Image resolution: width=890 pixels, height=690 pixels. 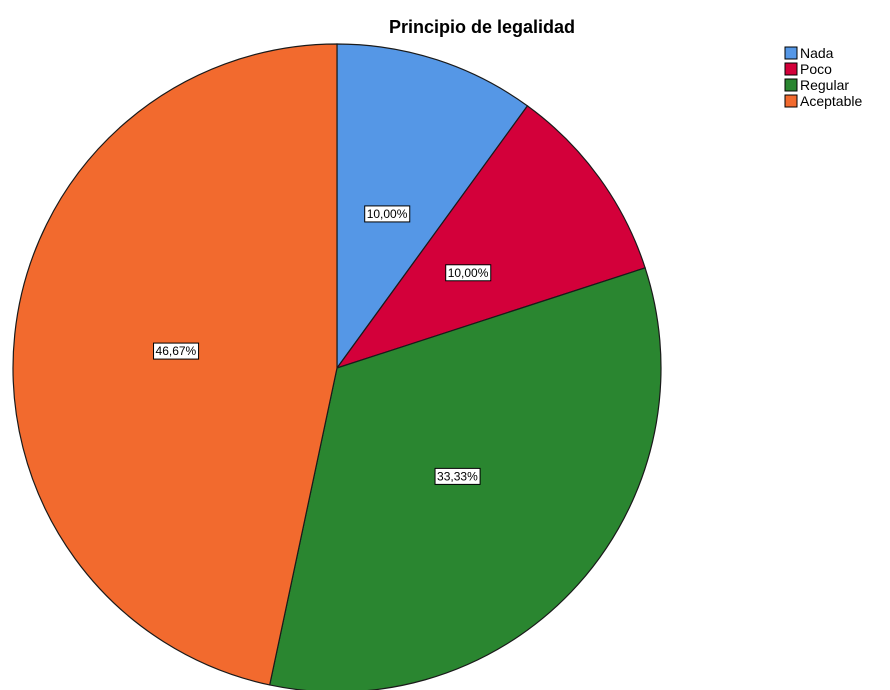 I want to click on legend-item-nada: Nada, so click(x=809, y=53).